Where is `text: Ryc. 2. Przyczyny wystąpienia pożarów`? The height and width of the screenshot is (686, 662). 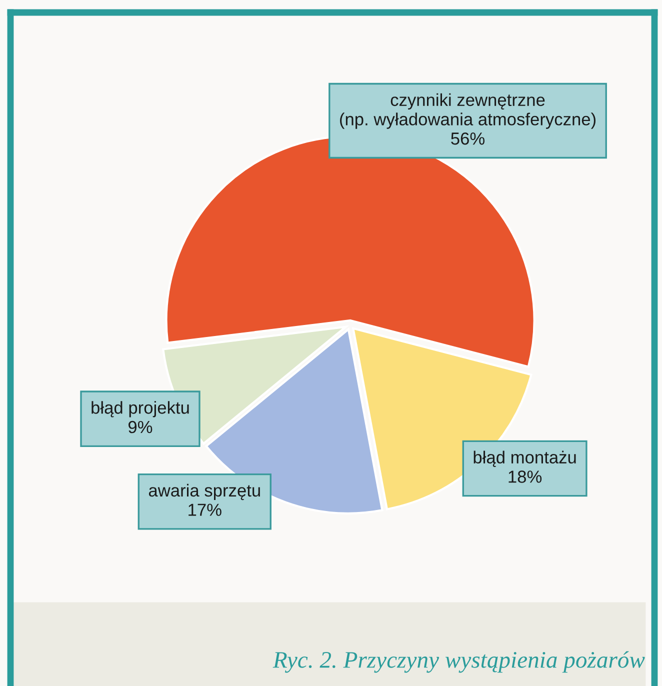
text: Ryc. 2. Przyczyny wystąpienia pożarów is located at coordinates (458, 662).